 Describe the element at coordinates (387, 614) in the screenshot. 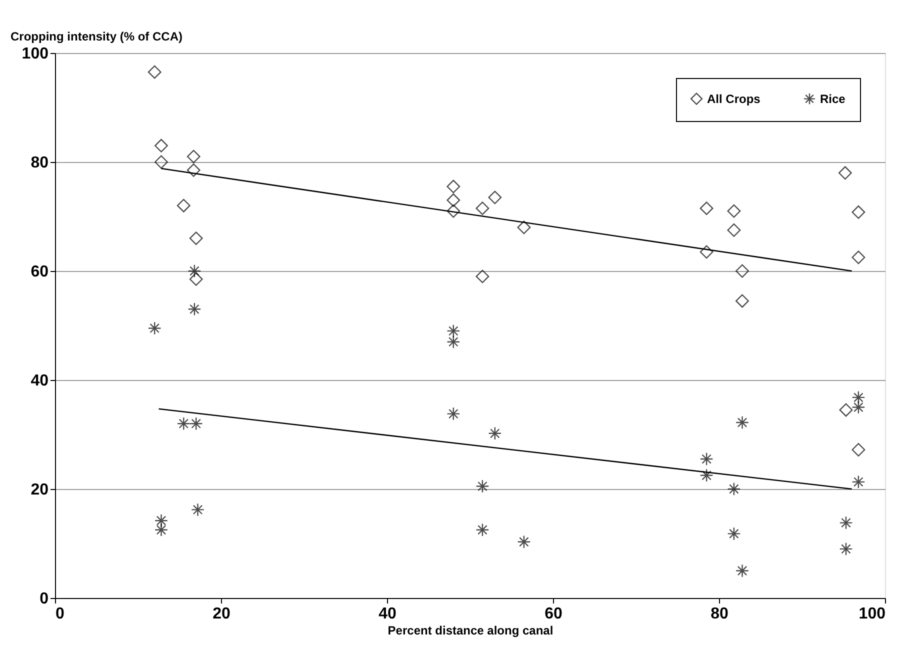

I see `x-tick-label: 40` at that location.